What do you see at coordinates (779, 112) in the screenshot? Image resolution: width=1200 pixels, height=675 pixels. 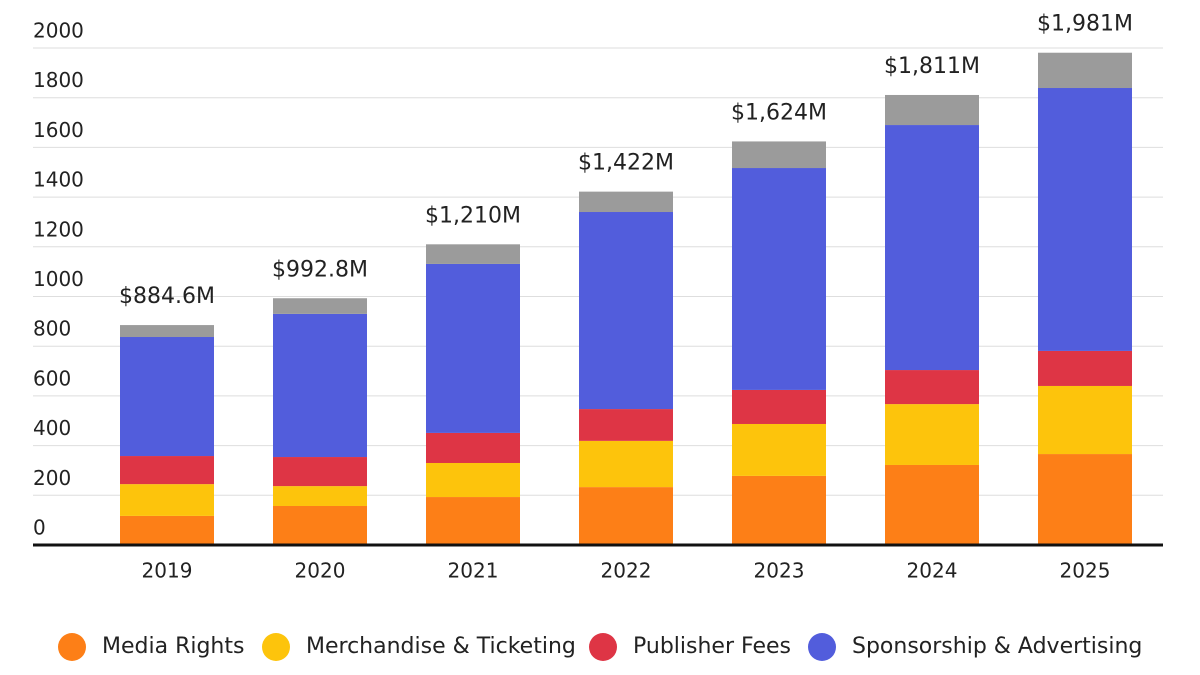 I see `total-label: $1,624M` at bounding box center [779, 112].